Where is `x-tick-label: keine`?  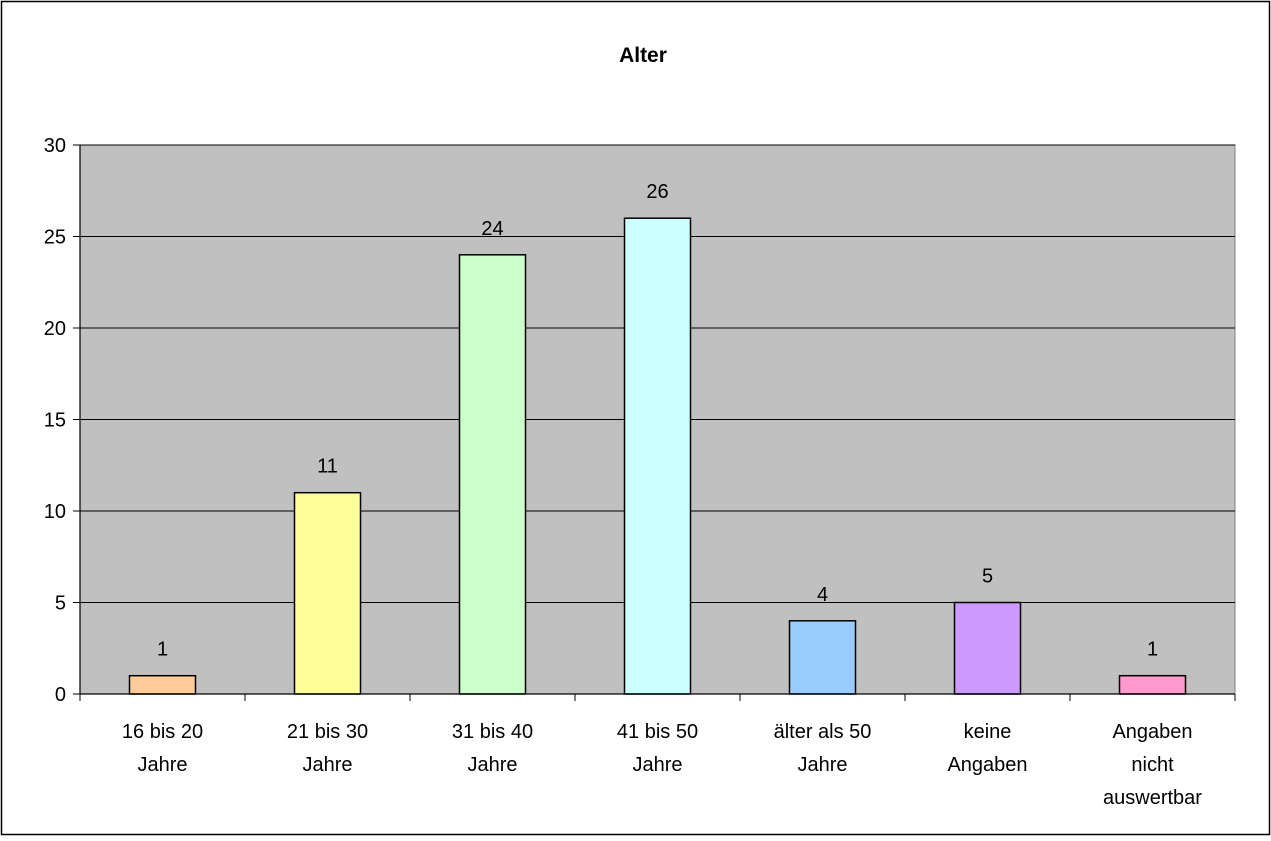
x-tick-label: keine is located at coordinates (988, 732).